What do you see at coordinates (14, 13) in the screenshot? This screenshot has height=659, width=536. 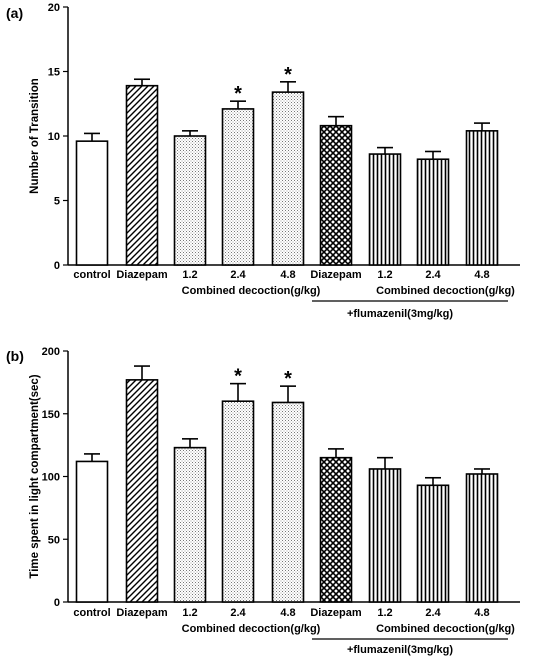 I see `panel-label: (a)` at bounding box center [14, 13].